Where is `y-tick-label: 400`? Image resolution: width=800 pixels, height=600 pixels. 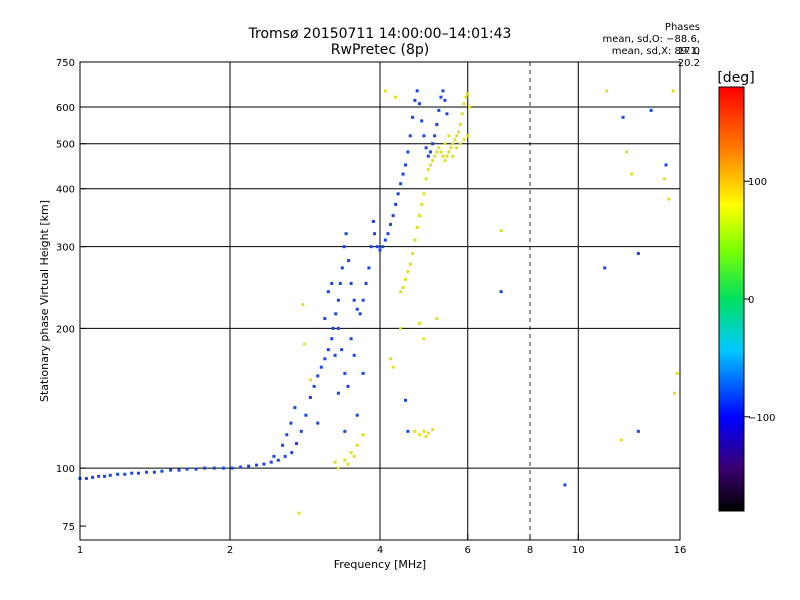
y-tick-label: 400 is located at coordinates (65, 190).